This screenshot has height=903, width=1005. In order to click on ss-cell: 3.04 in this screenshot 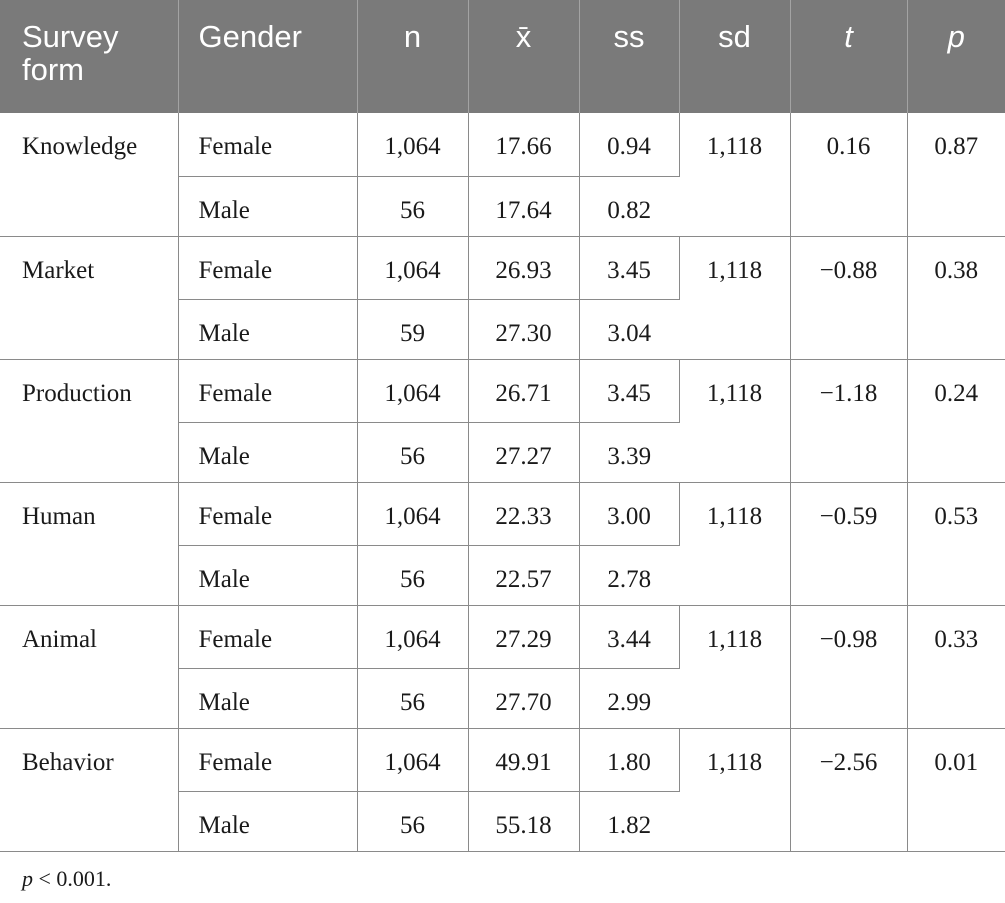, I will do `click(629, 329)`.